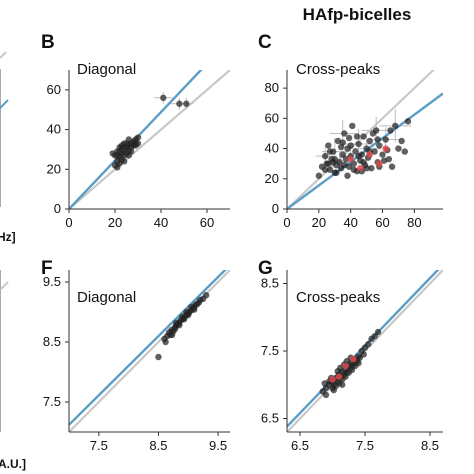 This screenshot has width=474, height=474. I want to click on x-tick-label: 7.5, so click(99, 445).